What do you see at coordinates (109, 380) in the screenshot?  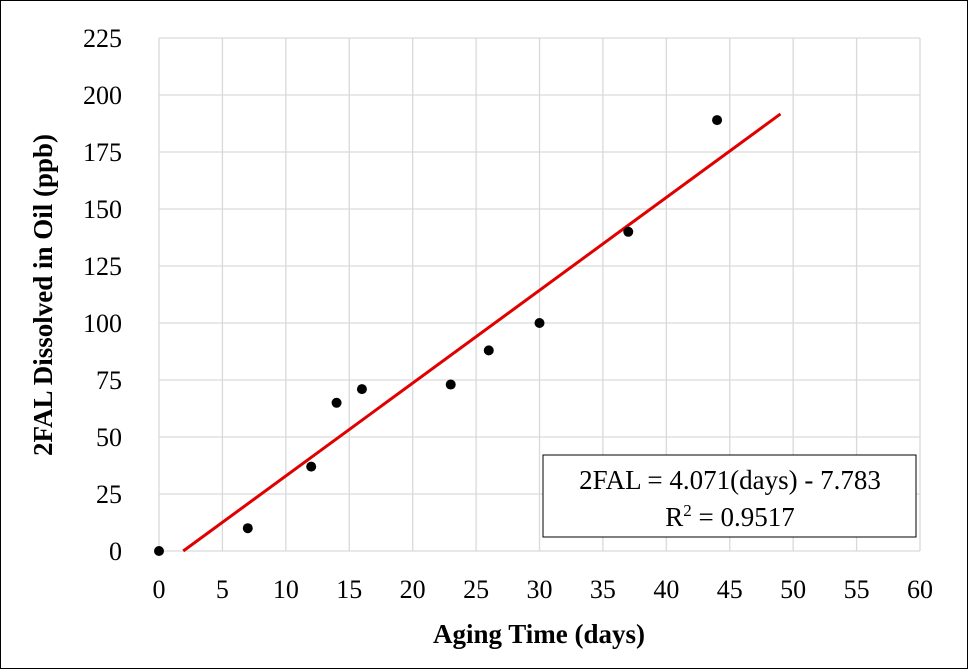 I see `y-tick-label: 75` at bounding box center [109, 380].